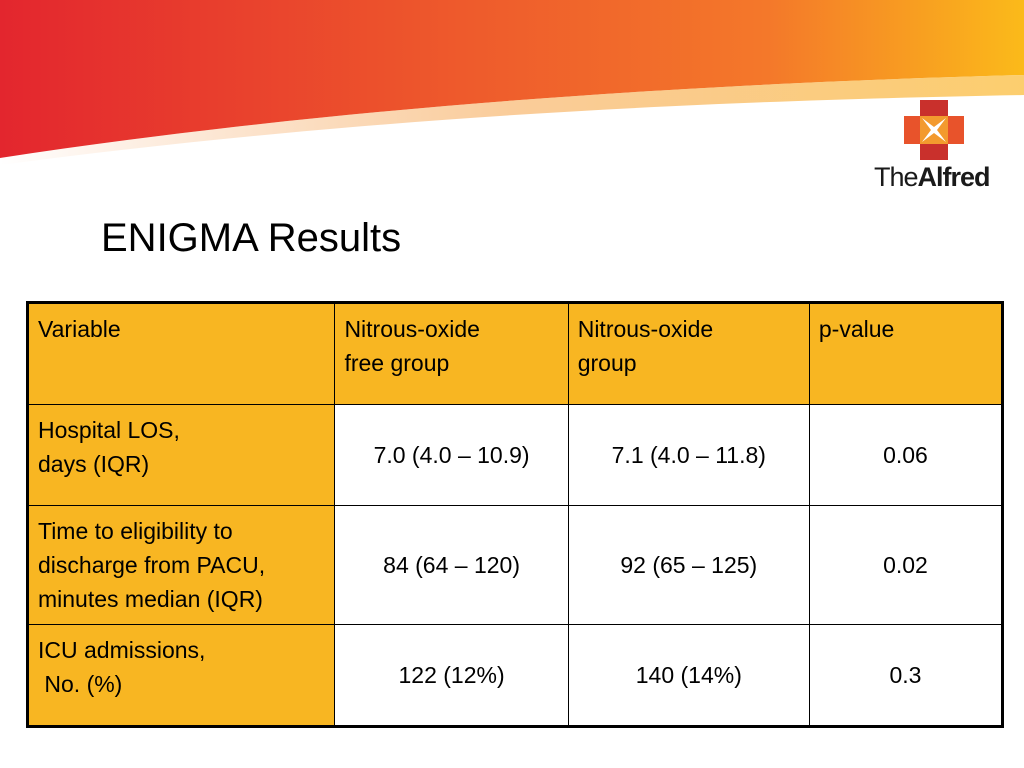 The width and height of the screenshot is (1024, 768). I want to click on cell-n2o-group: 92 (65 – 125), so click(688, 565).